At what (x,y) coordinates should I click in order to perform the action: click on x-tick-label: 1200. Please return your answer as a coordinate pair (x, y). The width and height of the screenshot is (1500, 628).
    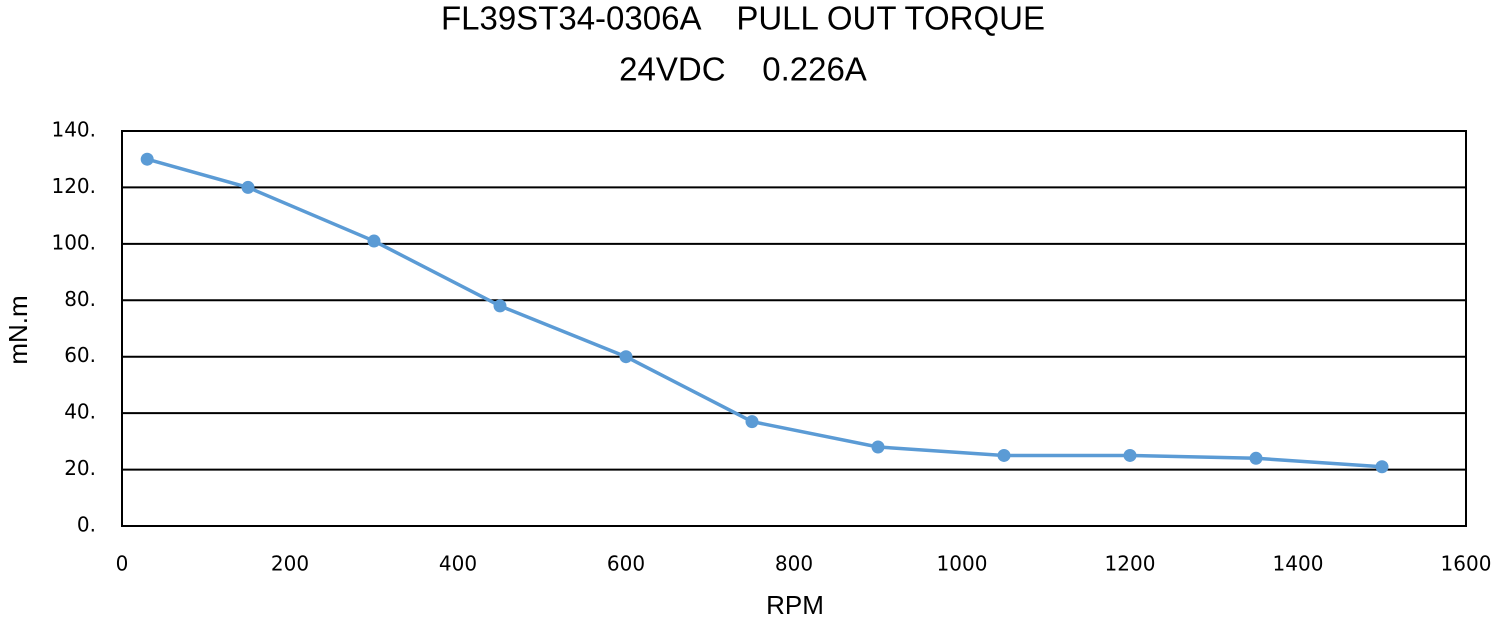
    Looking at the image, I should click on (1130, 564).